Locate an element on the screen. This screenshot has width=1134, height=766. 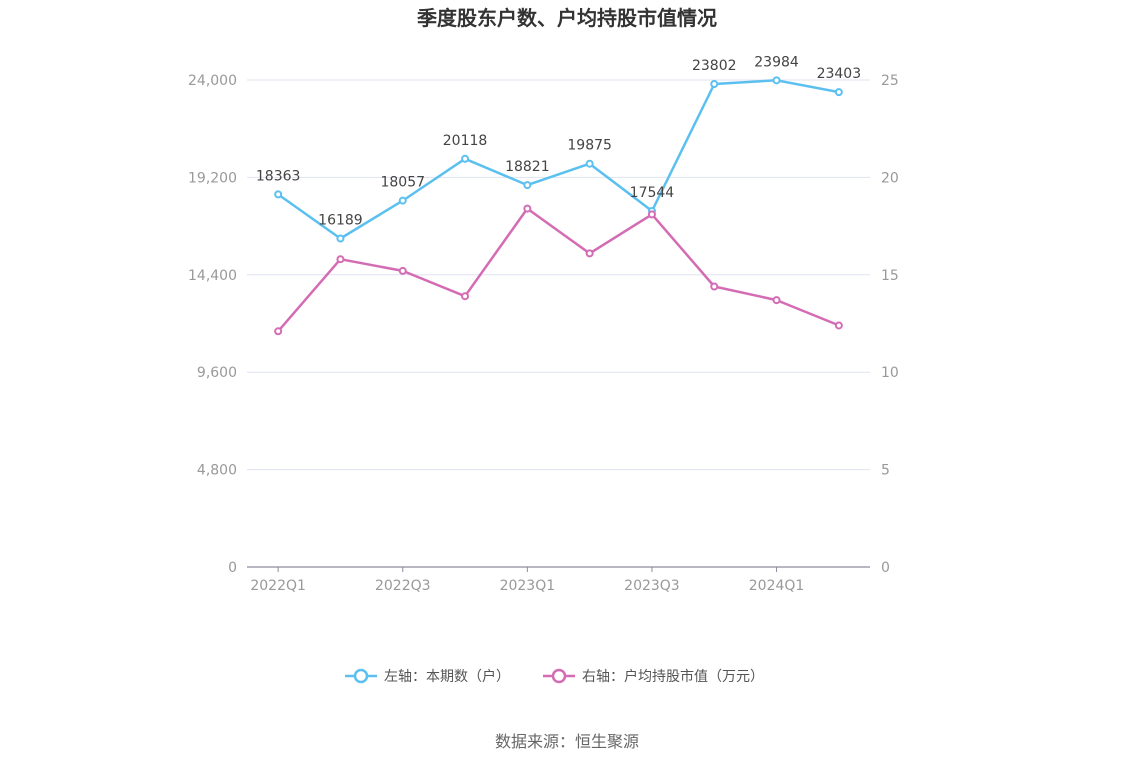
legend-item-households: 左轴：本期数（户） is located at coordinates (427, 676).